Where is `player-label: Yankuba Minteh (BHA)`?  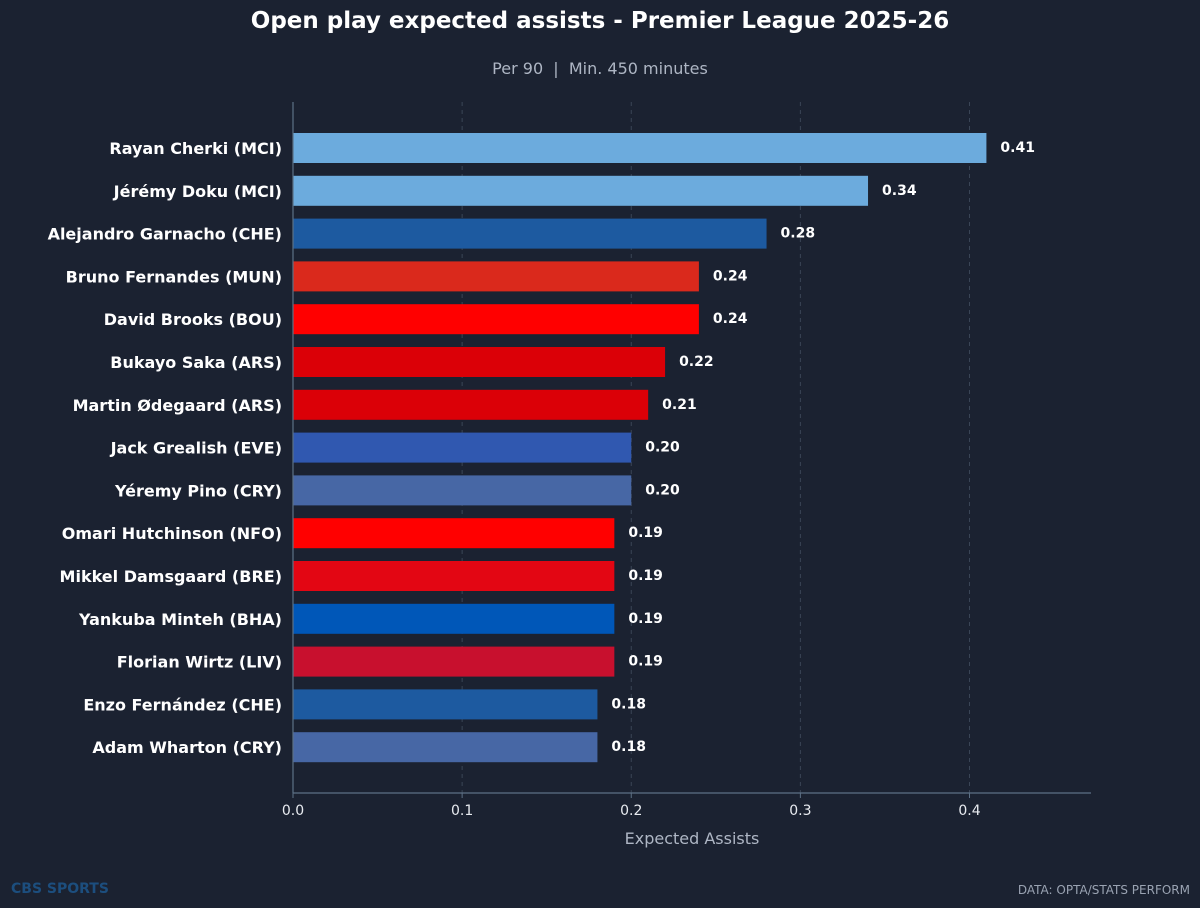 player-label: Yankuba Minteh (BHA) is located at coordinates (180, 619).